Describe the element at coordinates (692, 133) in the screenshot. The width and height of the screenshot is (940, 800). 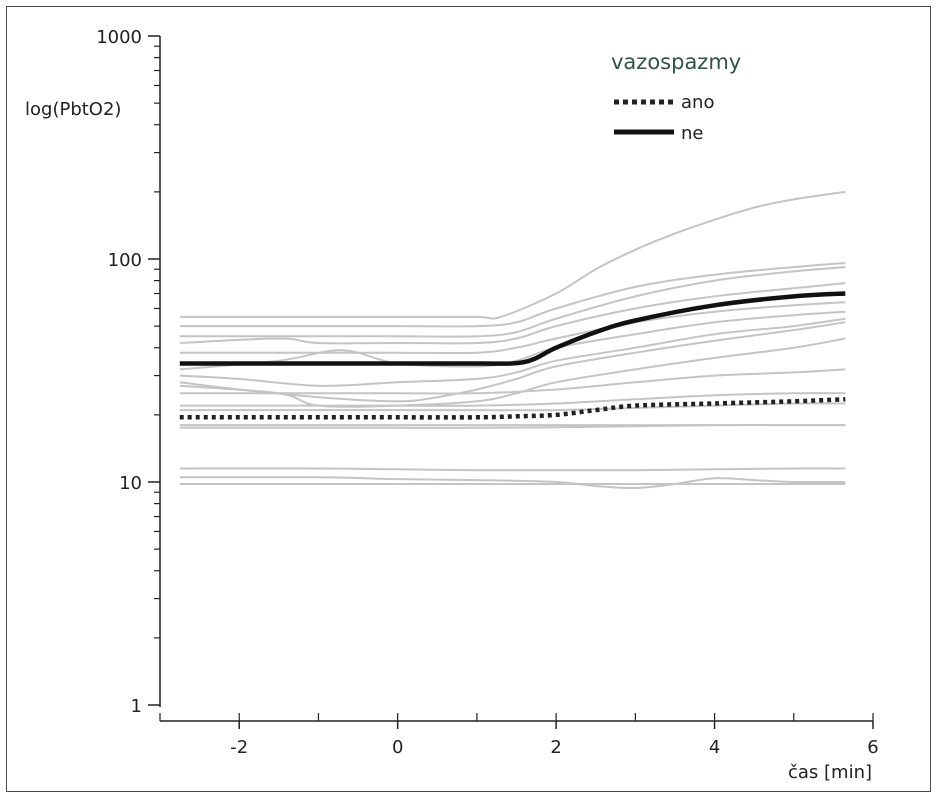
I see `legend-label-ne: ne` at that location.